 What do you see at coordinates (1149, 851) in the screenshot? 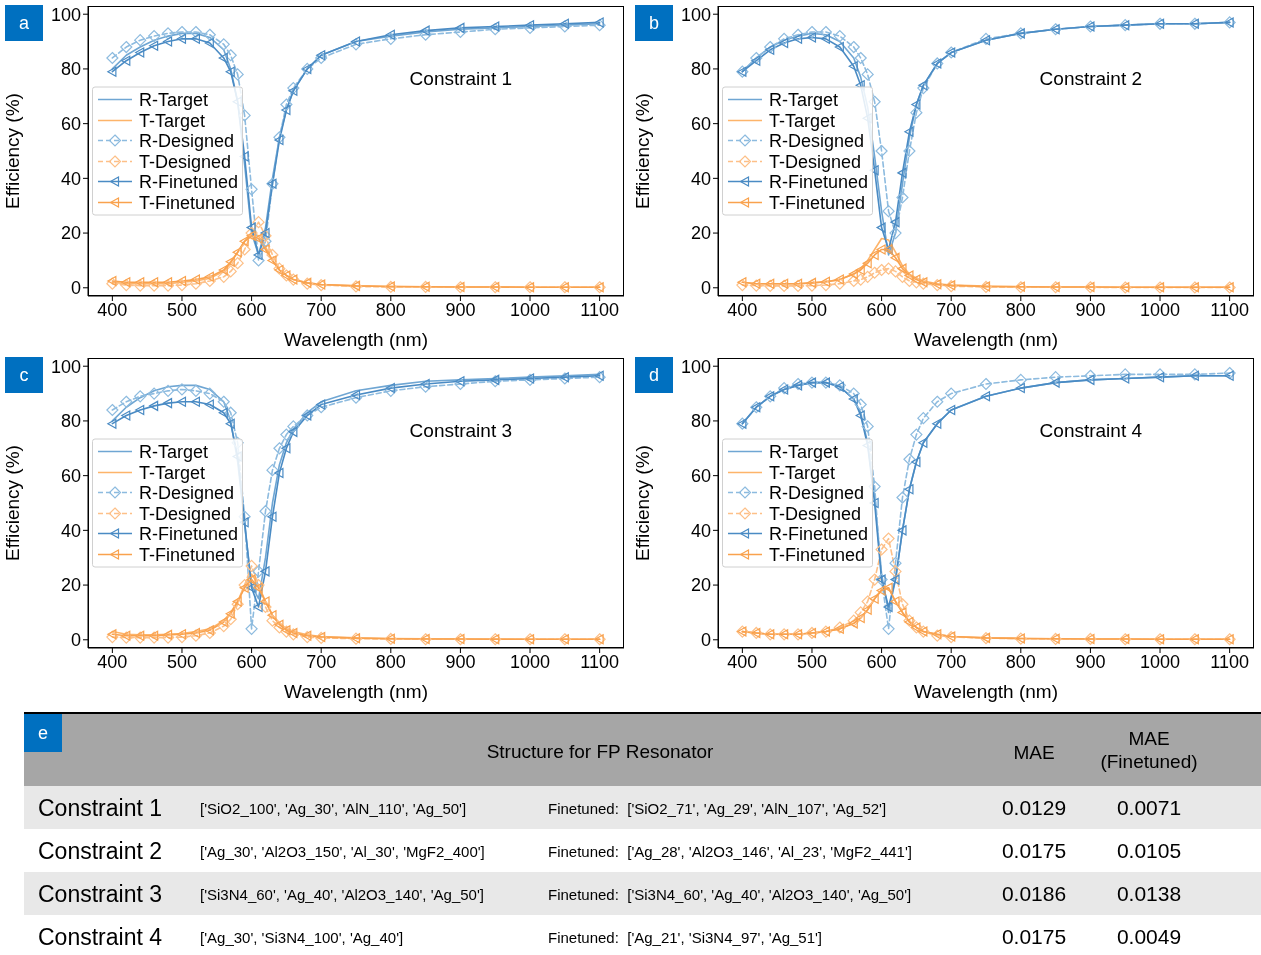
I see `data-label: 0.0105` at bounding box center [1149, 851].